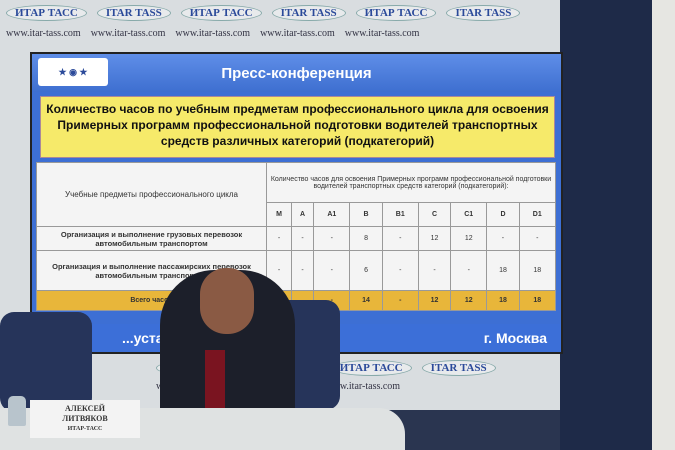 The height and width of the screenshot is (450, 675). Describe the element at coordinates (434, 214) in the screenshot. I see `category-cell: C` at that location.